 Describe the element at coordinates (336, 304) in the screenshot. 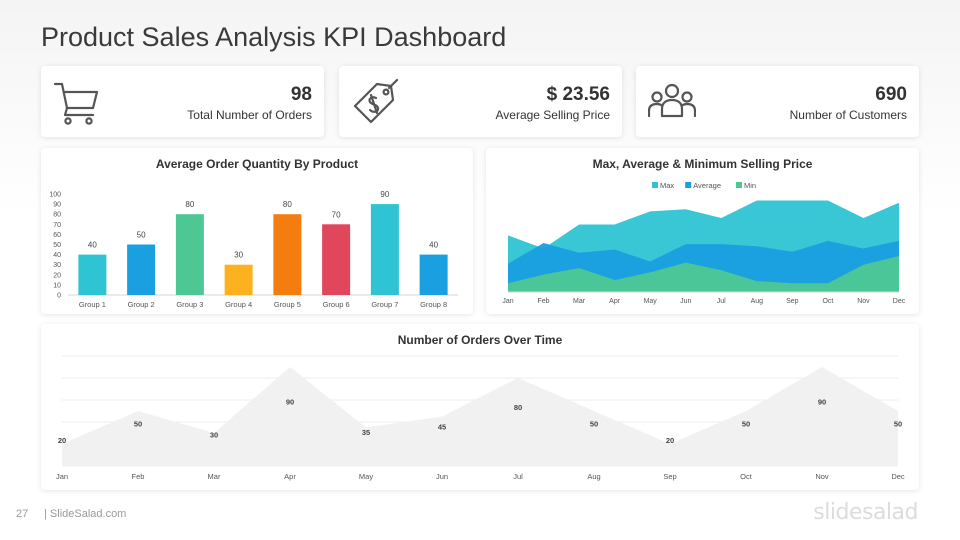

I see `x-tick-label: Group 6` at that location.